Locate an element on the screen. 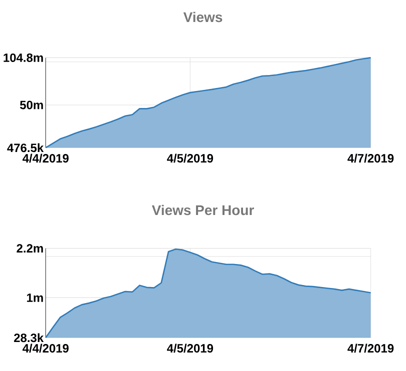 Image resolution: width=406 pixels, height=371 pixels. y-tick-label: 476.5k is located at coordinates (25, 147).